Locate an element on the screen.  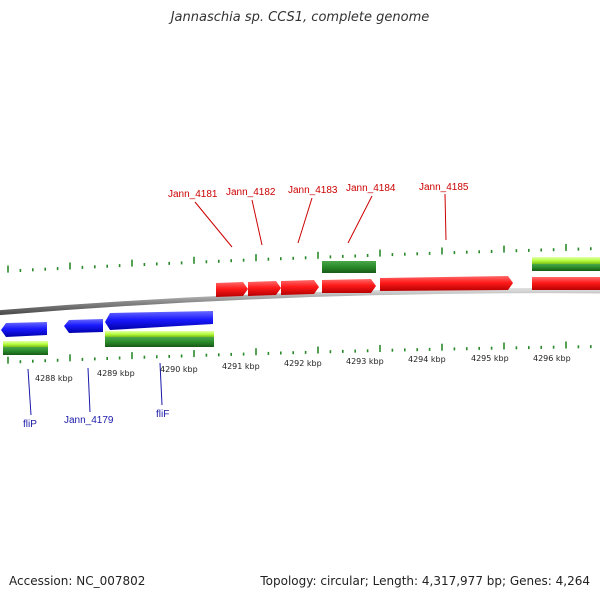
reverse-tick-track is located at coordinates (299, 352).